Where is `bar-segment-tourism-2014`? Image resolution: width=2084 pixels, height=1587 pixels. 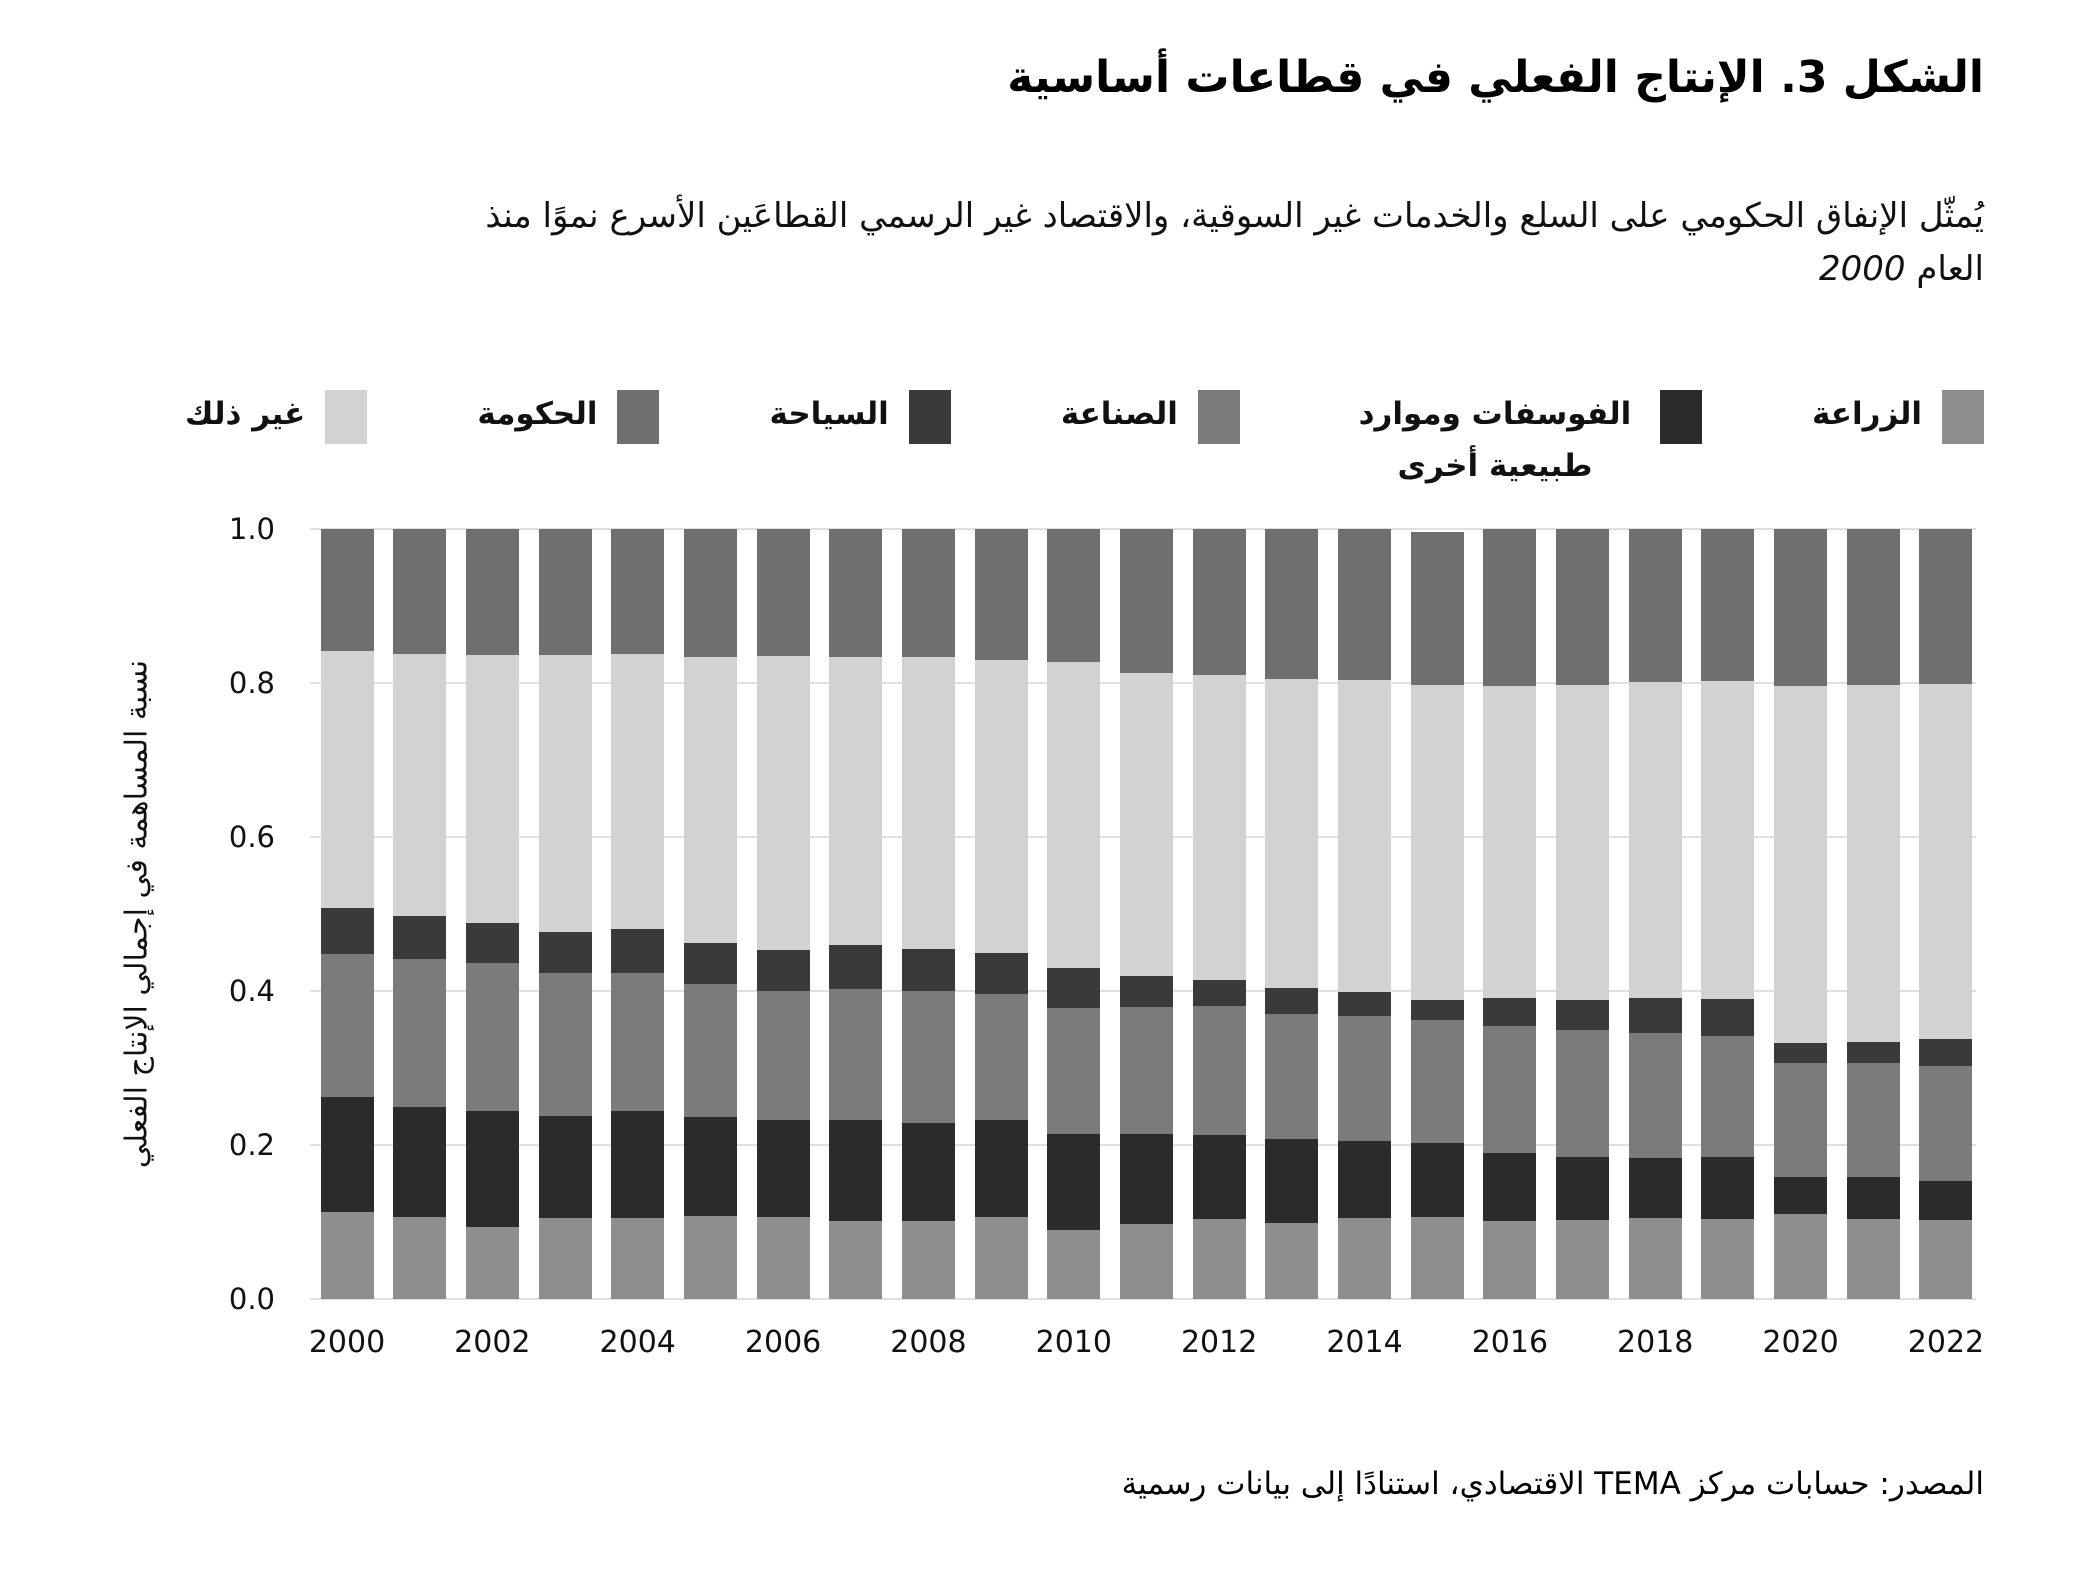 bar-segment-tourism-2014 is located at coordinates (1365, 1004).